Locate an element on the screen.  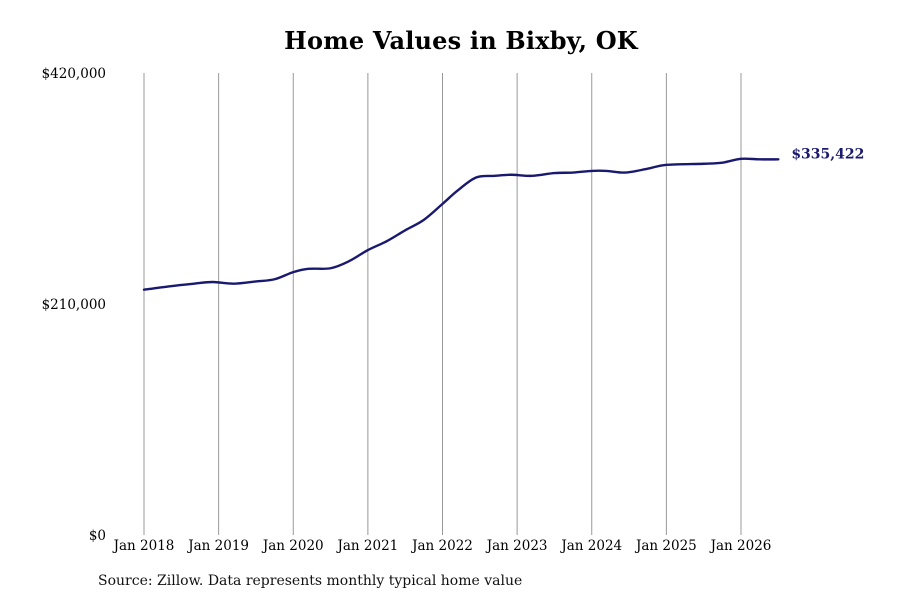
x-tick-label: Jan 2023 is located at coordinates (516, 546).